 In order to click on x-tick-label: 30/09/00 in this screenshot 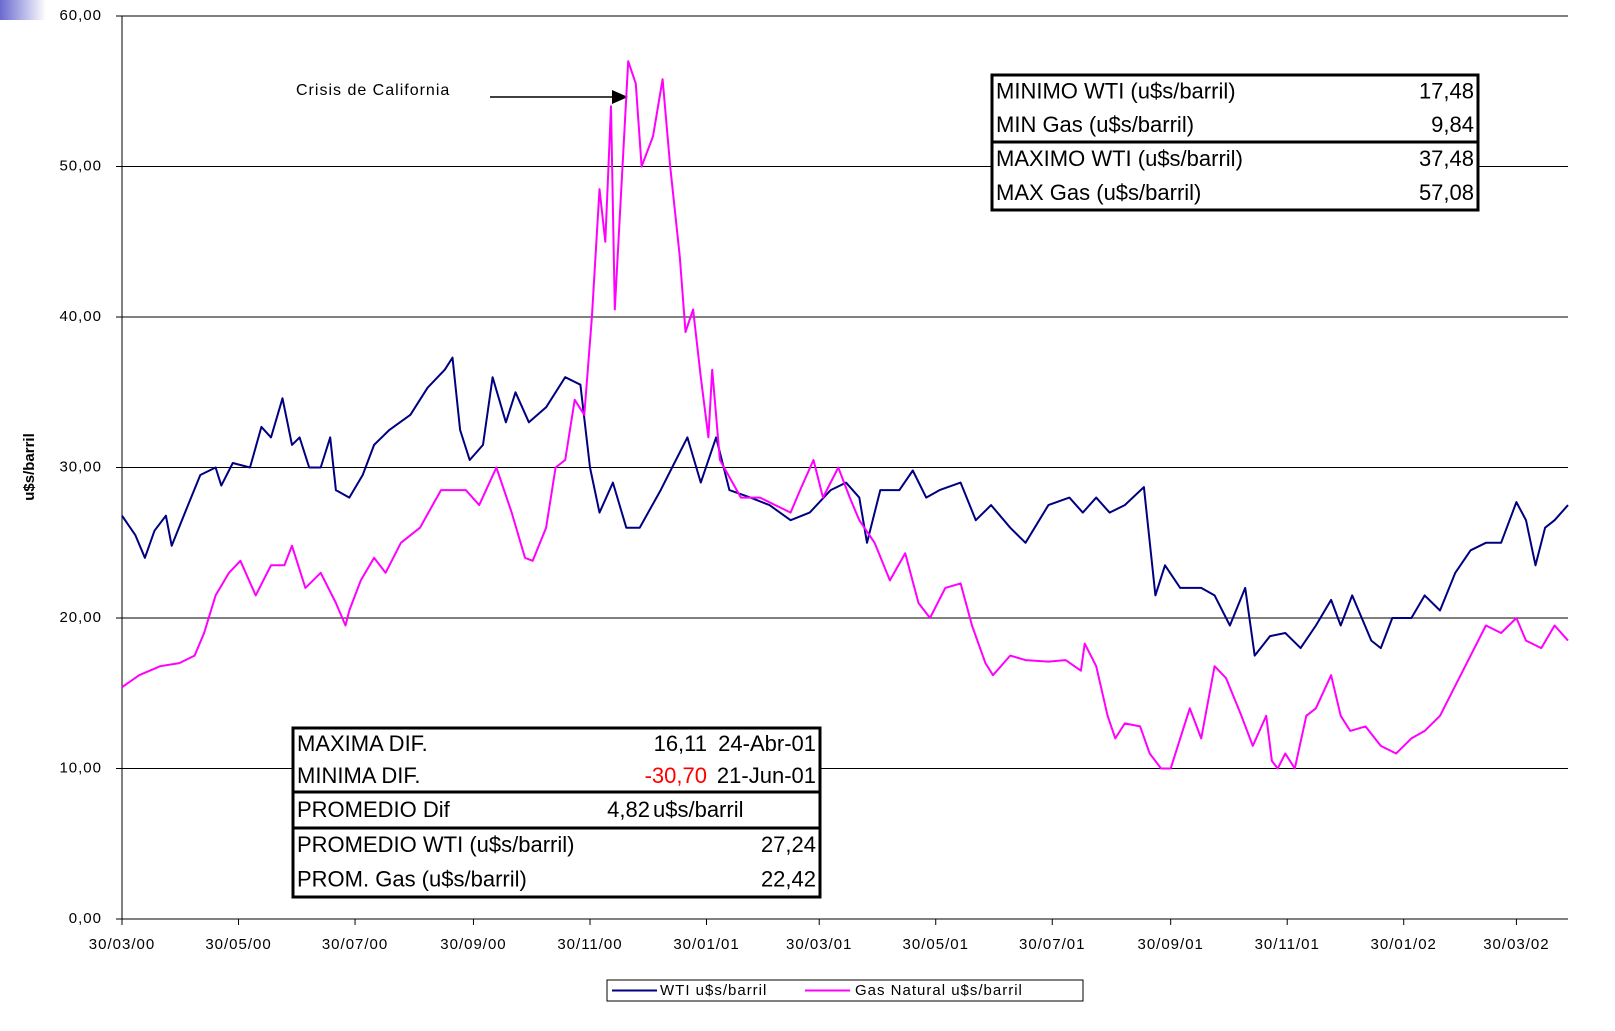, I will do `click(473, 944)`.